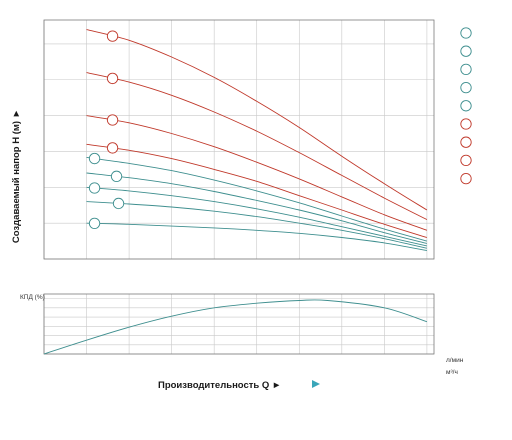 The width and height of the screenshot is (512, 440). Describe the element at coordinates (455, 360) in the screenshot. I see `flow-unit-label: л/мин` at that location.